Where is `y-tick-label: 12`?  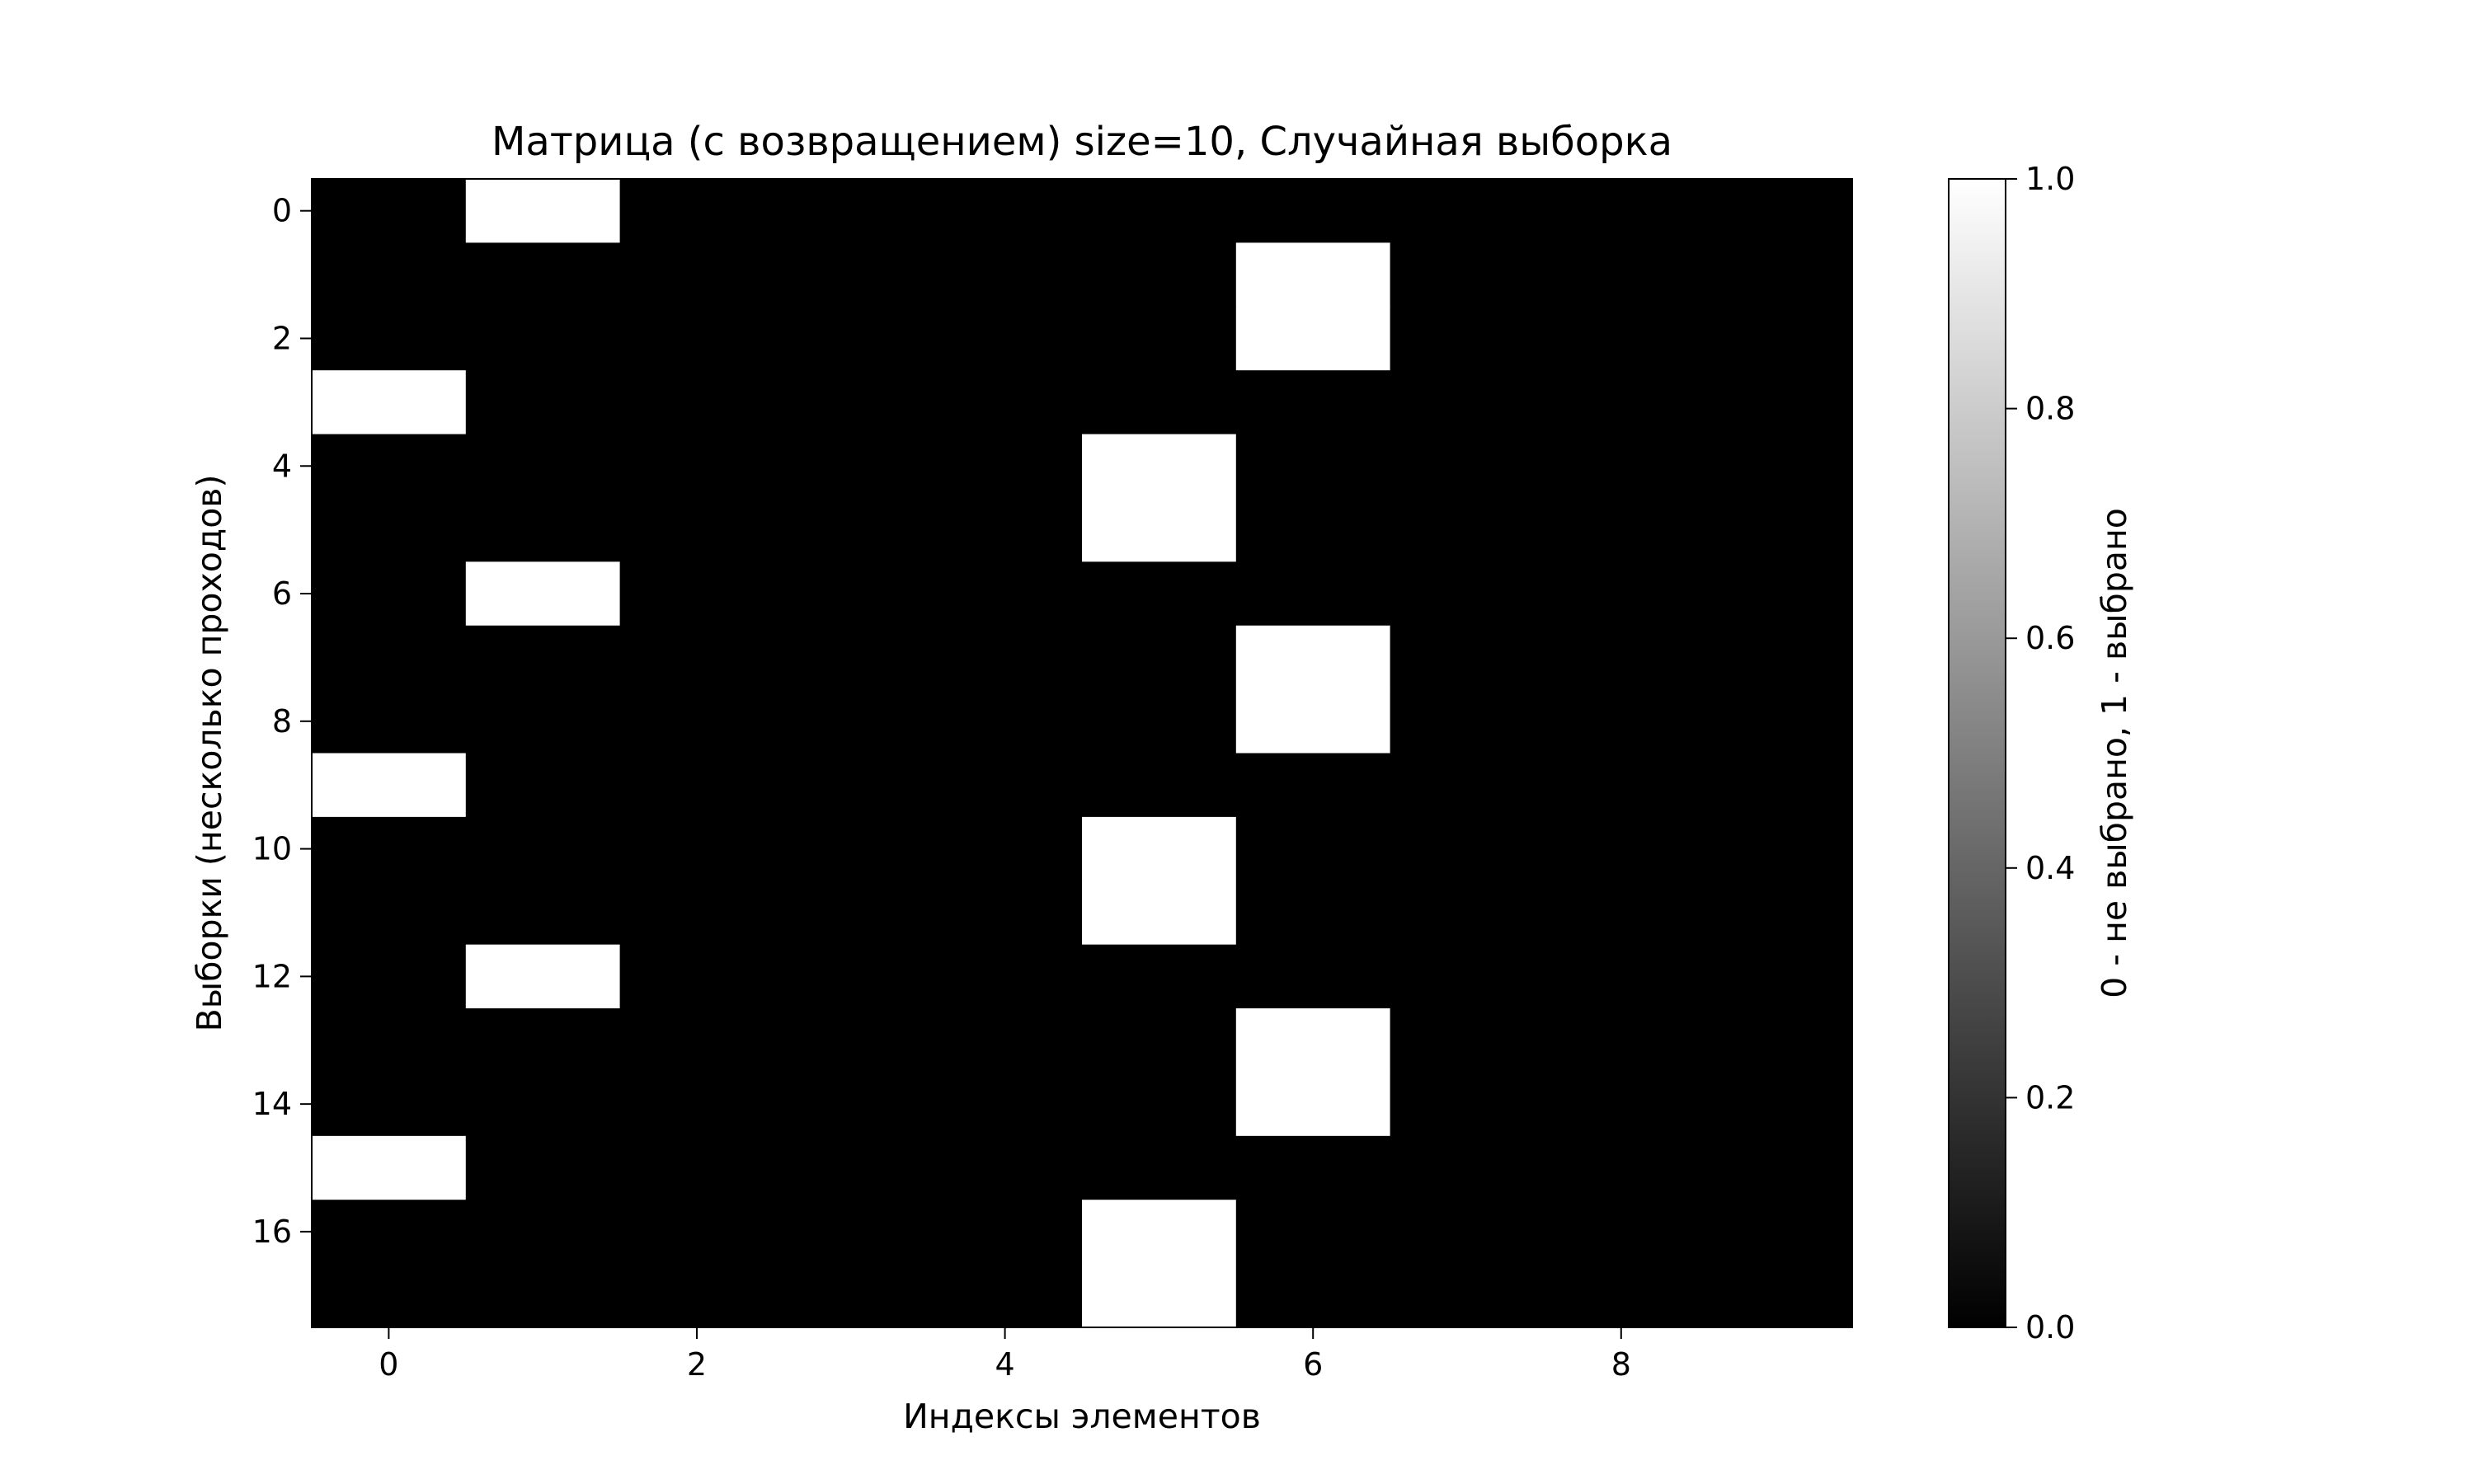
y-tick-label: 12 is located at coordinates (272, 976).